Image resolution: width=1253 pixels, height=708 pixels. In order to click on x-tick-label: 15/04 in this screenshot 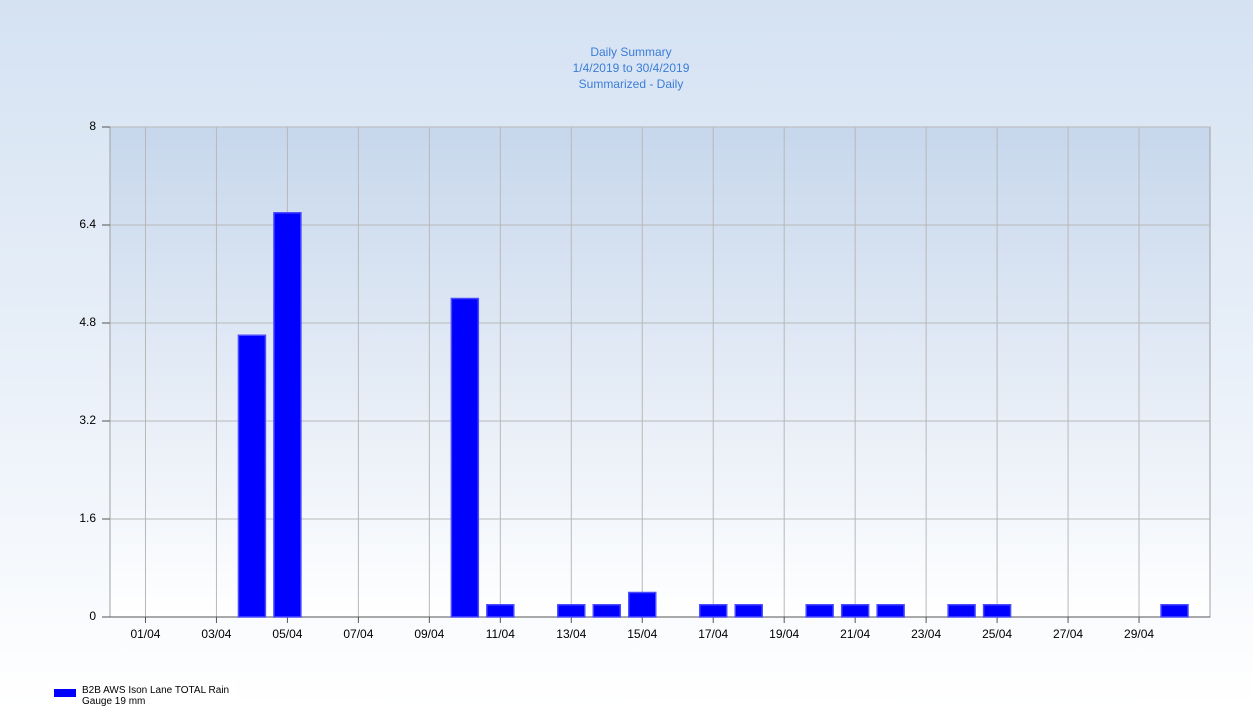, I will do `click(642, 634)`.